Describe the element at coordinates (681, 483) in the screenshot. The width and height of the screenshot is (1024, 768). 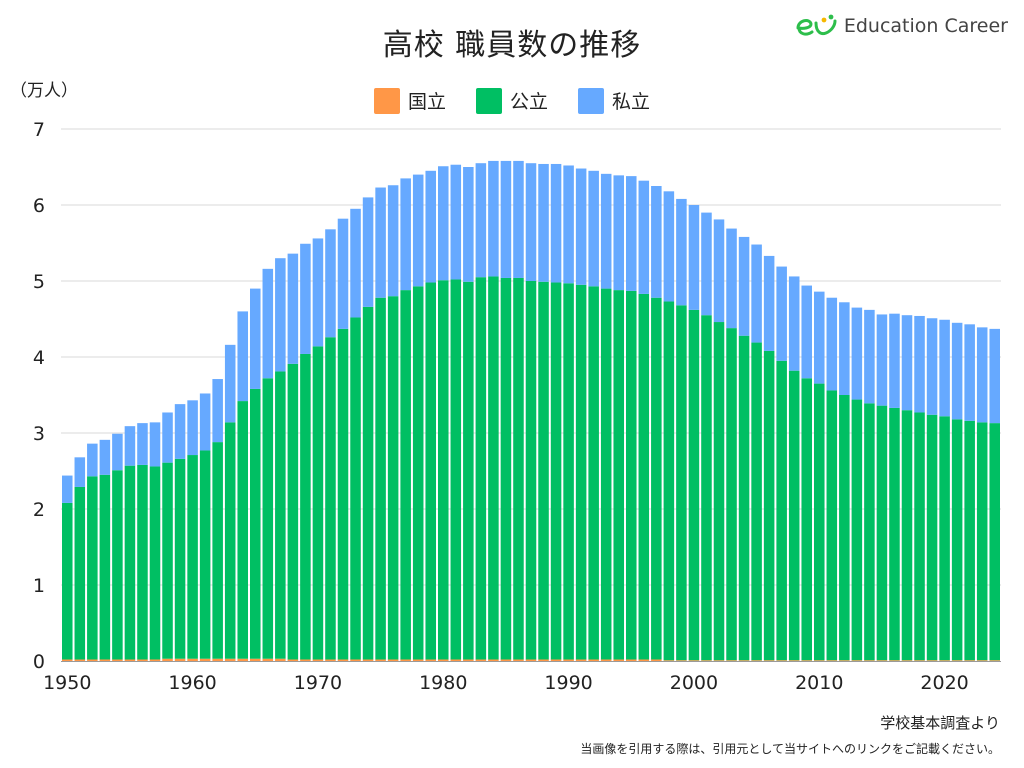
I see `bar-public-1999` at that location.